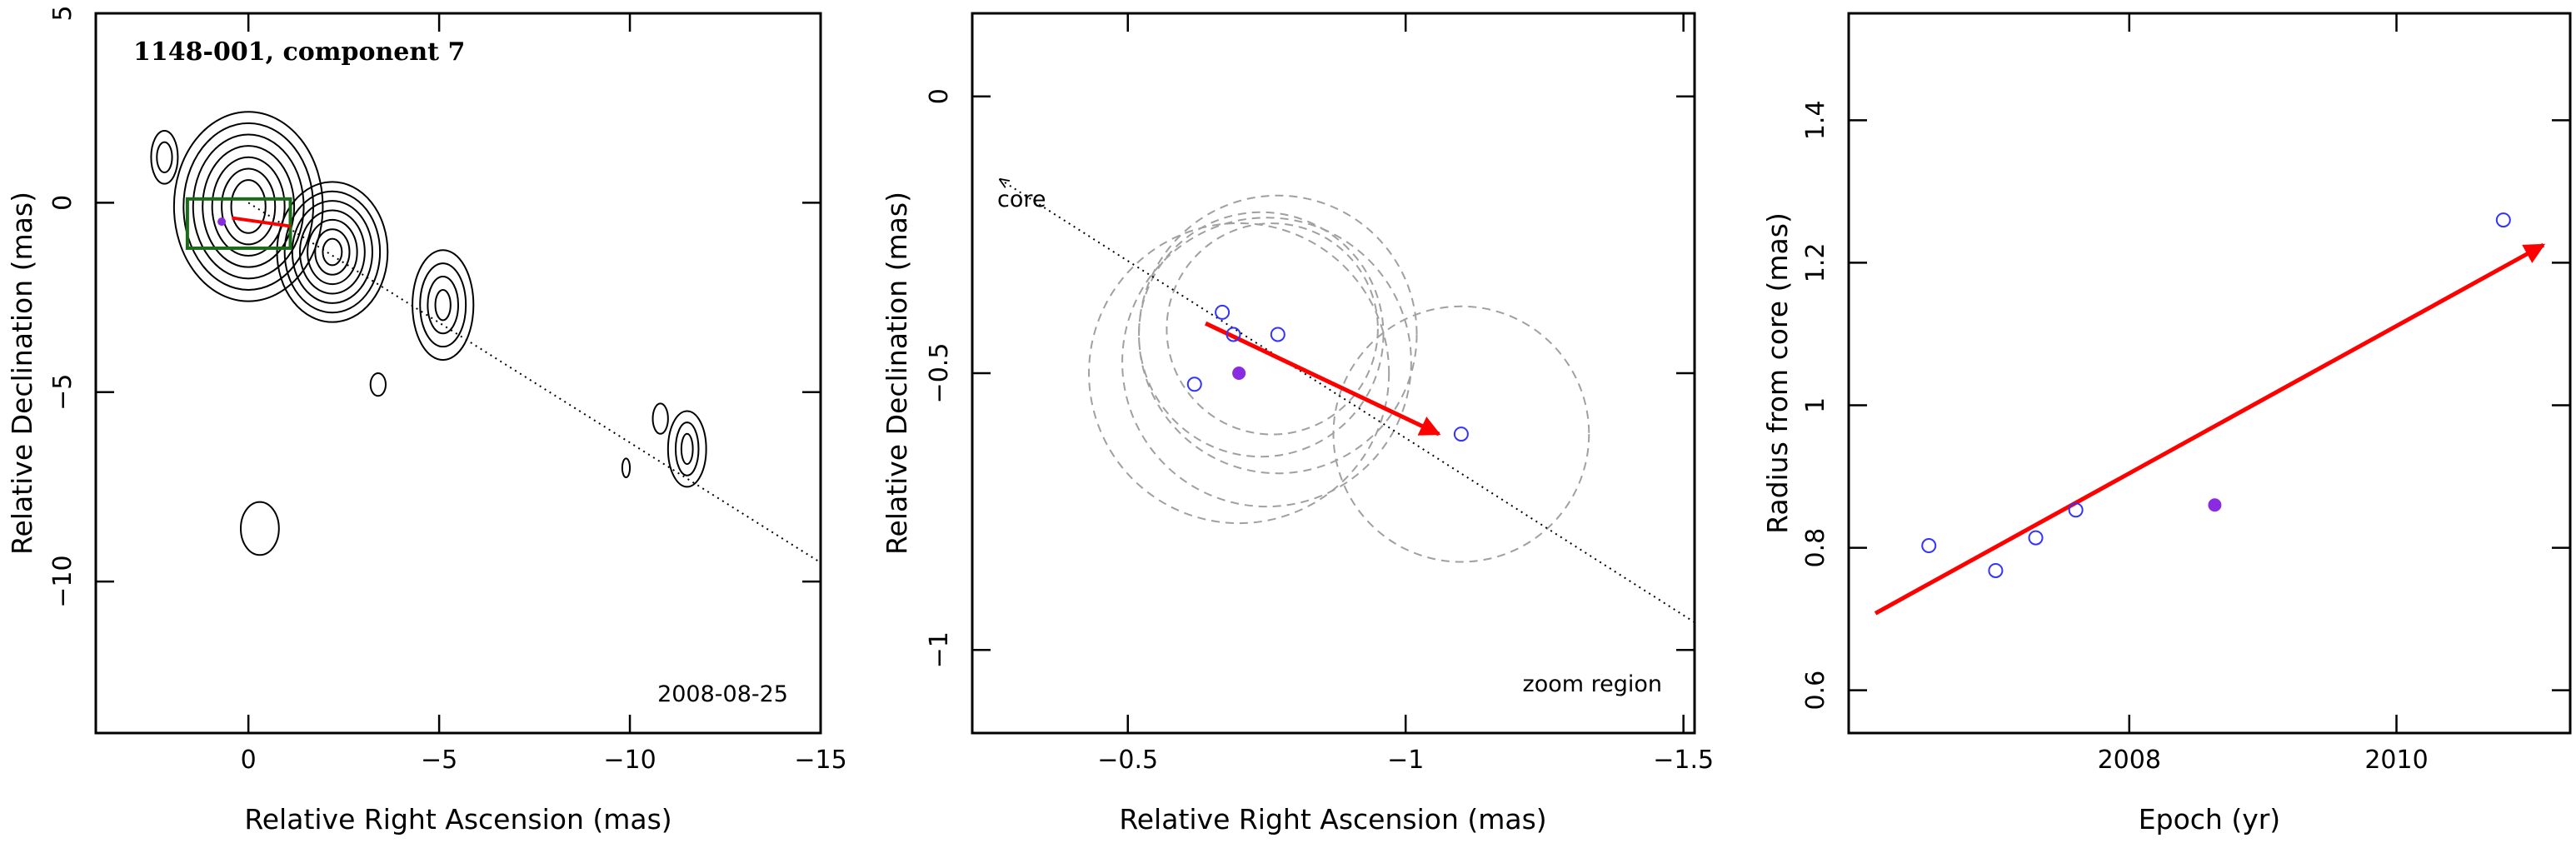 Image resolution: width=2576 pixels, height=843 pixels. I want to click on radius-ytick-label: 0.6, so click(1815, 691).